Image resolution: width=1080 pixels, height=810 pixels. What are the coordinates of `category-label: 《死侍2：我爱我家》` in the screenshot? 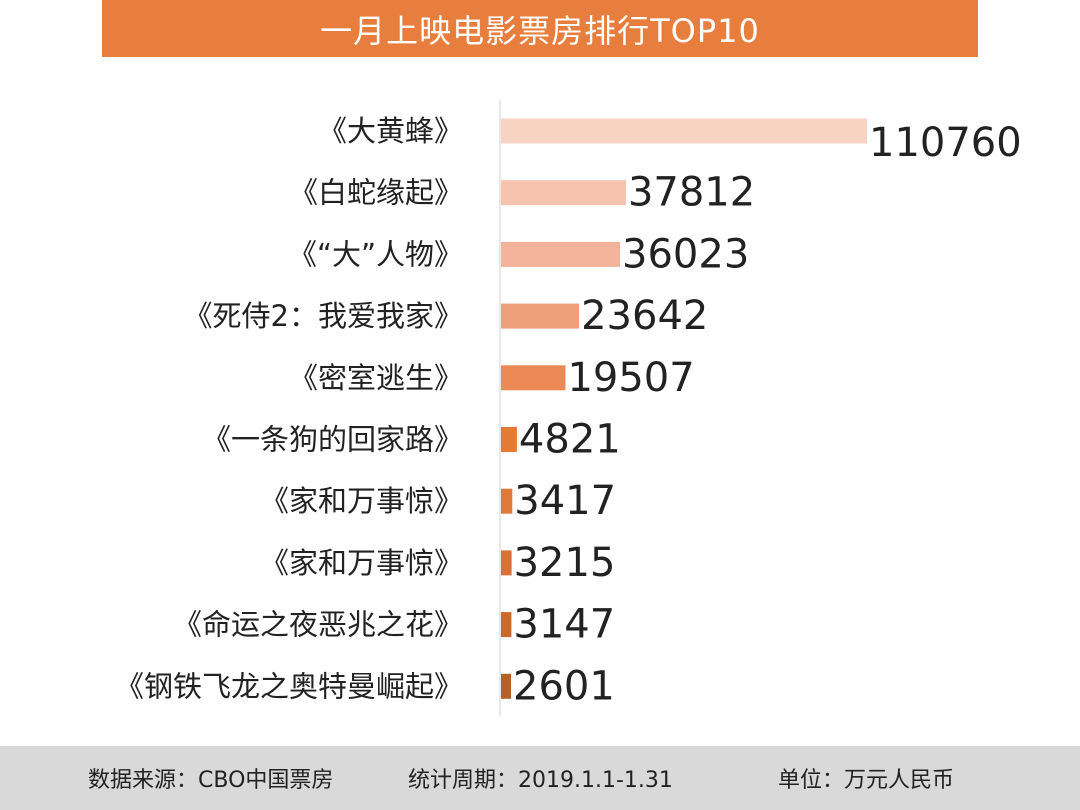 It's located at (323, 316).